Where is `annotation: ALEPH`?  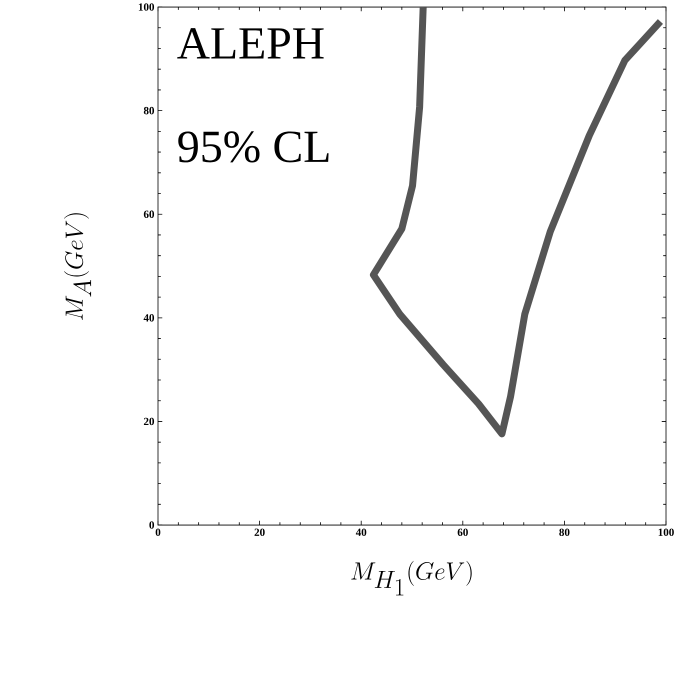 annotation: ALEPH is located at coordinates (250, 43).